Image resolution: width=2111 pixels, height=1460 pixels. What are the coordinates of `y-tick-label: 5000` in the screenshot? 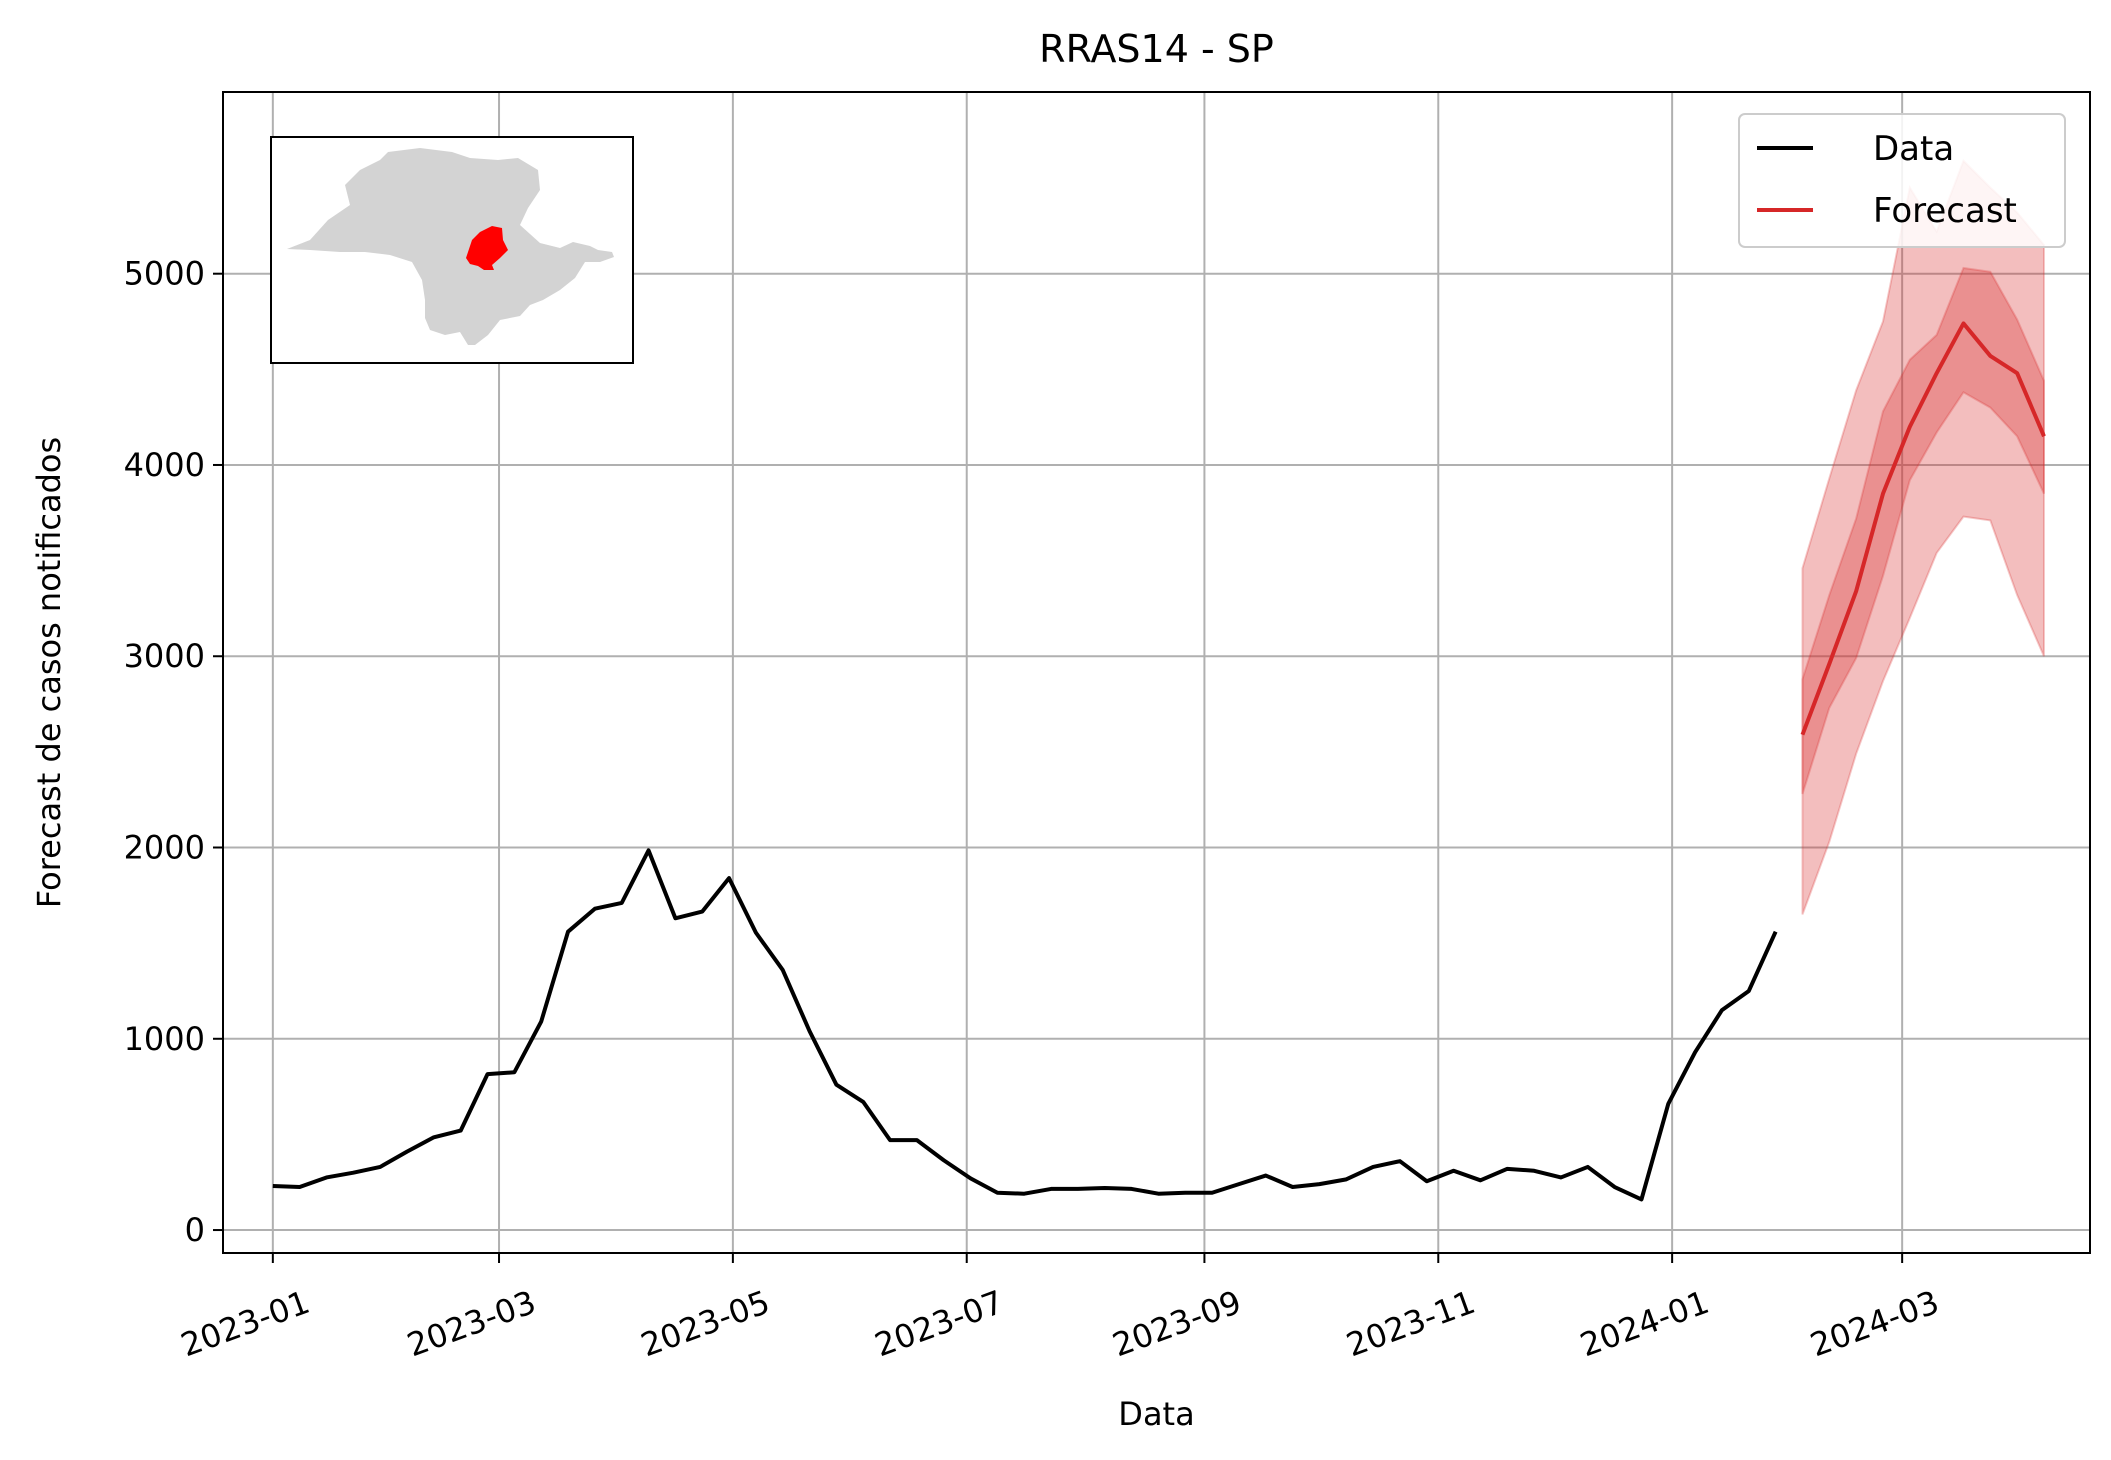 It's located at (164, 274).